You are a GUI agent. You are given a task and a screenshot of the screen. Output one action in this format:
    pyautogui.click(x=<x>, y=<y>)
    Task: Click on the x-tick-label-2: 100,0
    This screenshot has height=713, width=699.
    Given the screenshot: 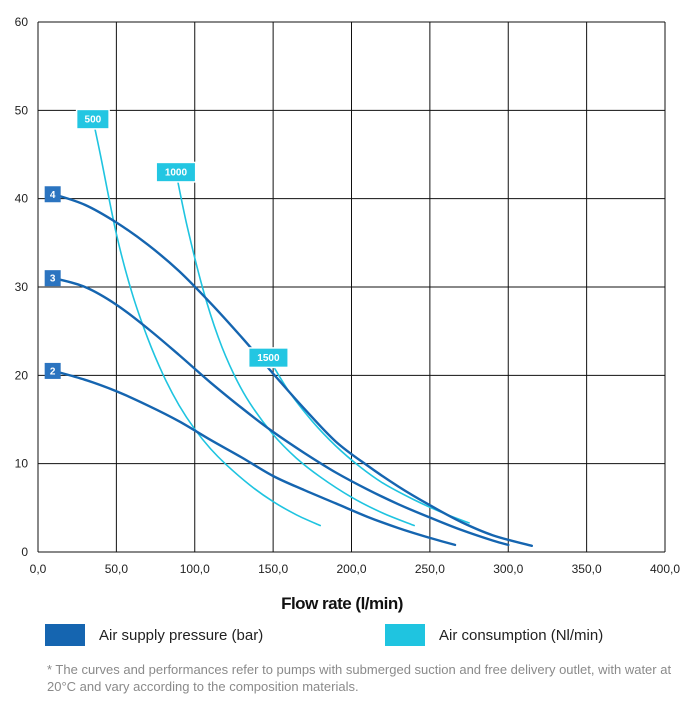 What is the action you would take?
    pyautogui.click(x=195, y=569)
    